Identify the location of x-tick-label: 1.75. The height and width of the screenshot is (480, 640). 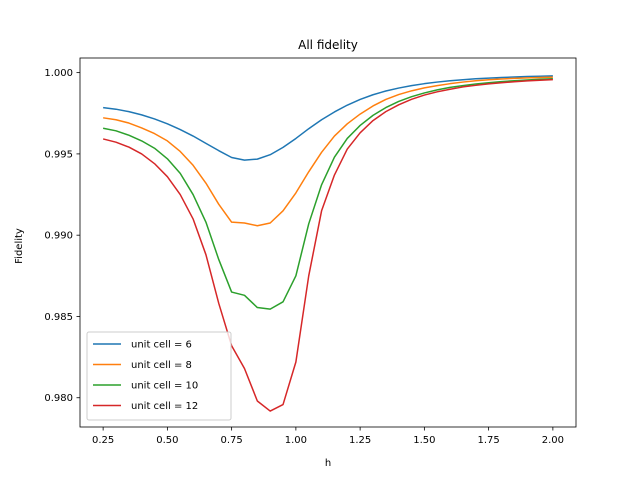
(488, 440).